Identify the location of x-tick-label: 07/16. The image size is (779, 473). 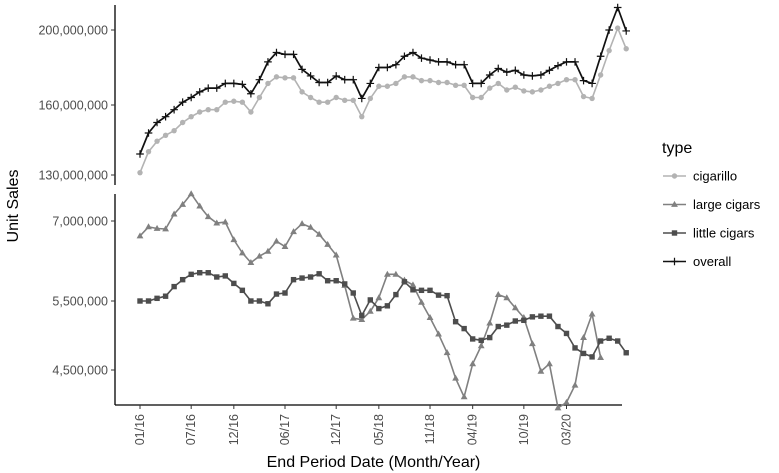
(191, 429).